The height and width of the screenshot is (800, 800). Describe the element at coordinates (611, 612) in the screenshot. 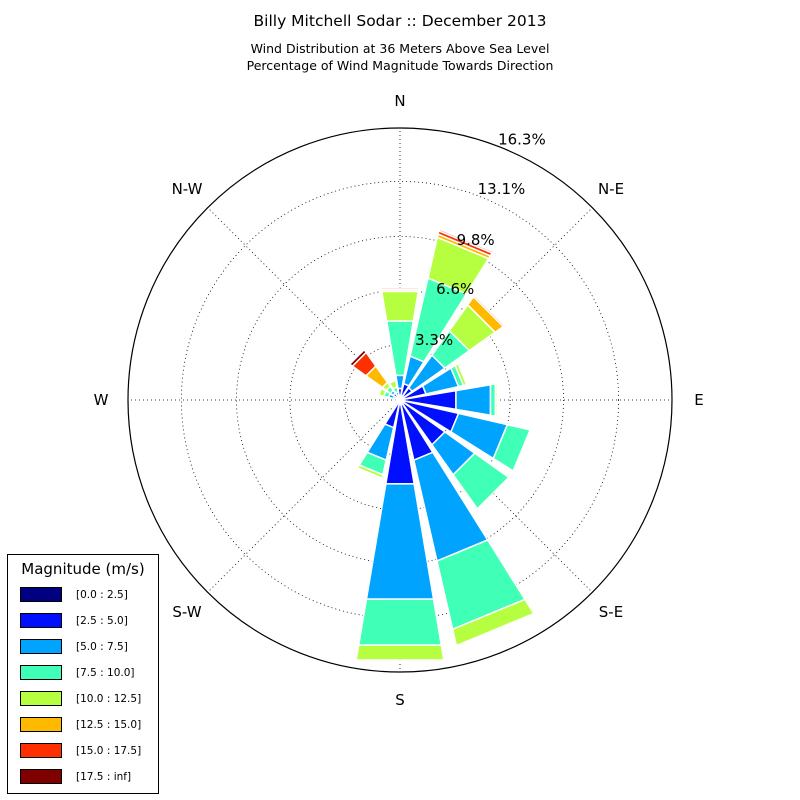

I see `direction-label: S-E` at that location.